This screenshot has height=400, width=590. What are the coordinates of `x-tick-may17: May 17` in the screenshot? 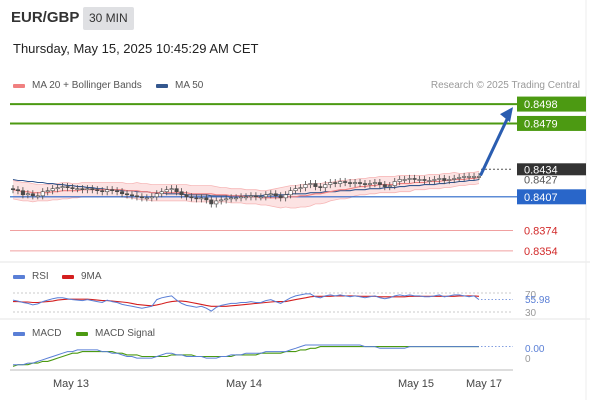 It's located at (484, 384).